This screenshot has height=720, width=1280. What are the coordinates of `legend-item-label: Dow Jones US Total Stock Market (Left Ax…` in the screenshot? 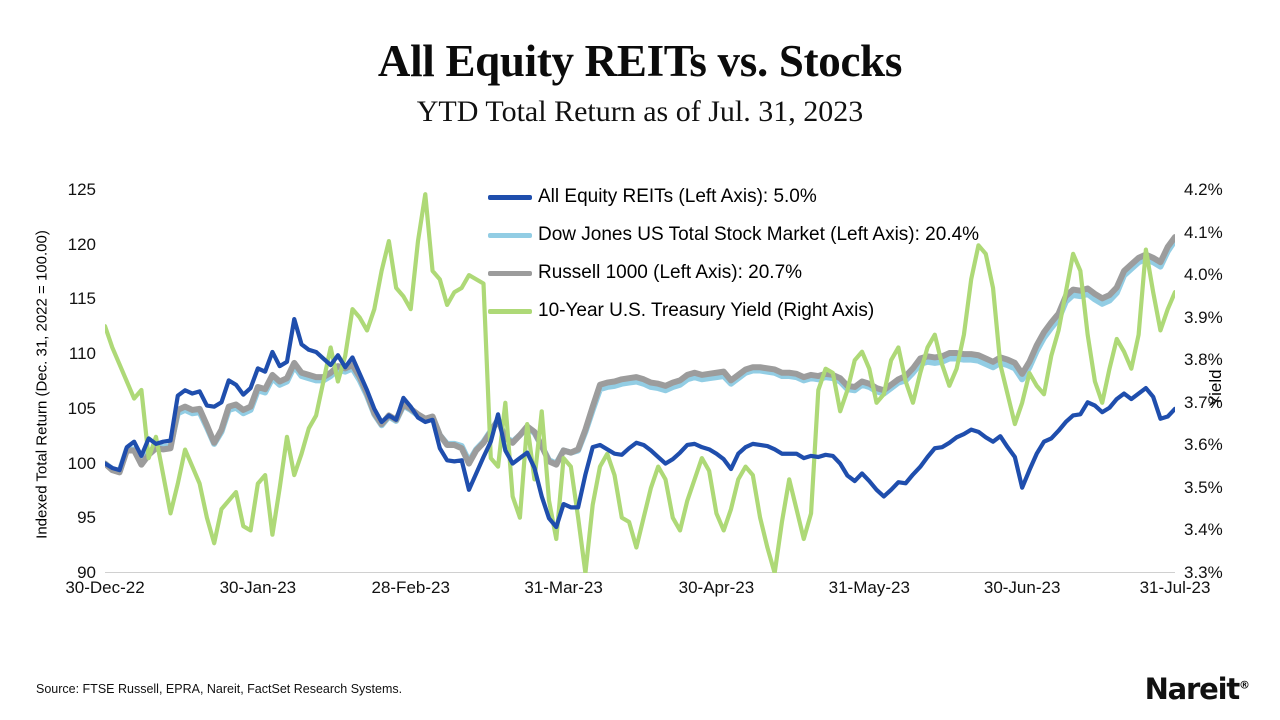 It's located at (759, 234).